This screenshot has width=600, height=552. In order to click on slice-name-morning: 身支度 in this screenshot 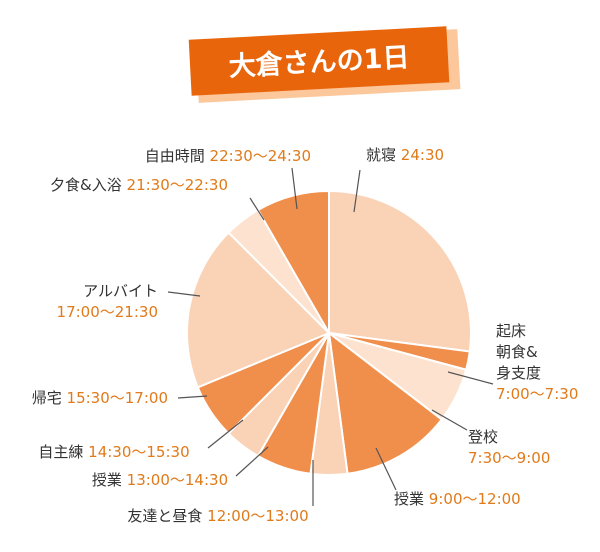, I will do `click(518, 373)`.